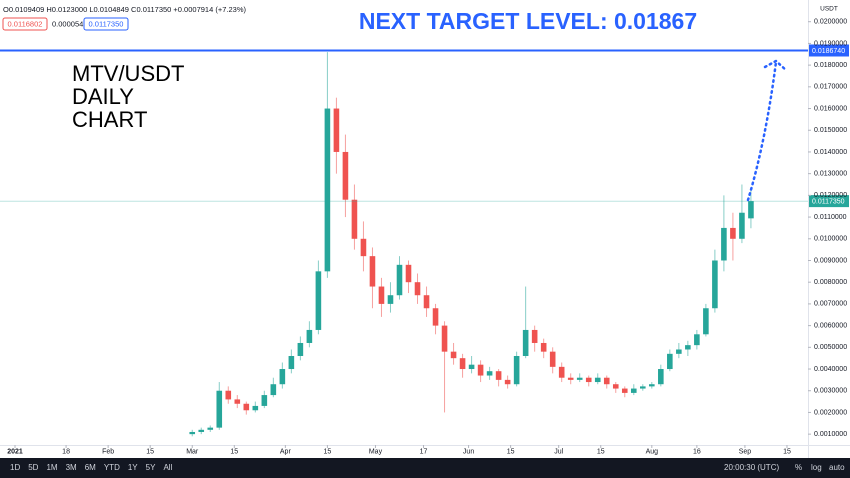 This screenshot has height=478, width=850. Describe the element at coordinates (90, 467) in the screenshot. I see `range-button: 6M` at that location.